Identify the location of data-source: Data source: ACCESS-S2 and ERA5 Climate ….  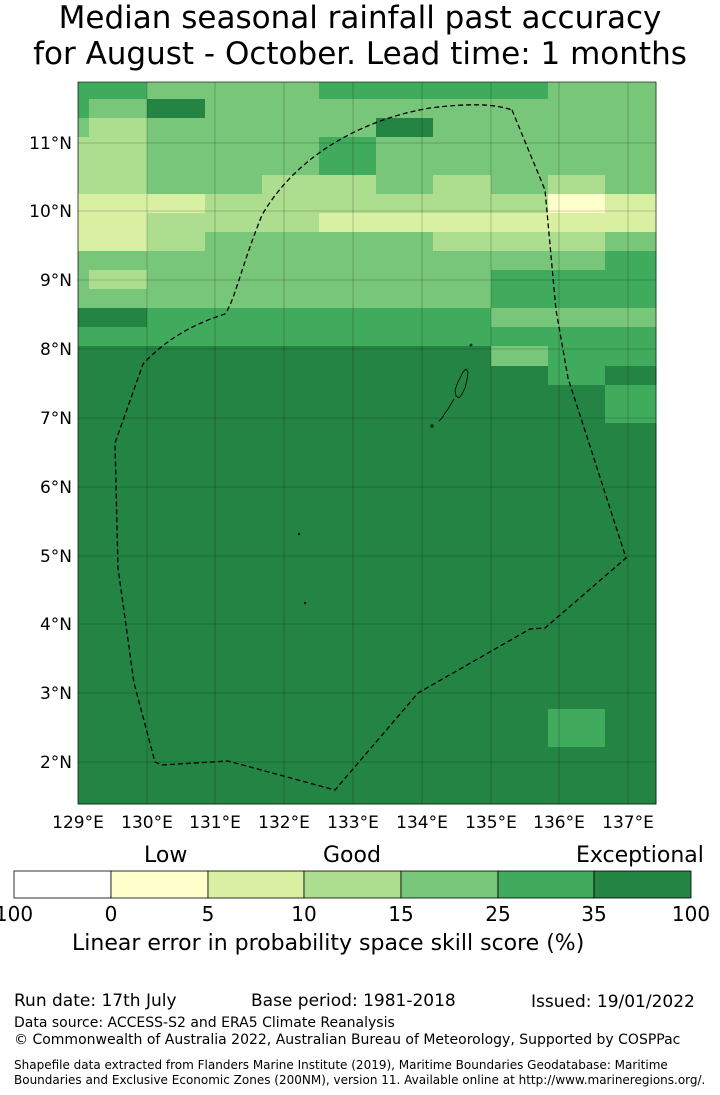
(204, 1023).